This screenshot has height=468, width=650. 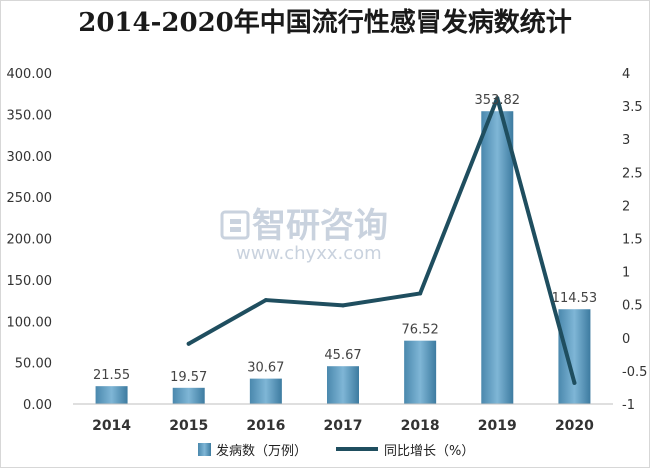 What do you see at coordinates (343, 385) in the screenshot?
I see `bar-2017` at bounding box center [343, 385].